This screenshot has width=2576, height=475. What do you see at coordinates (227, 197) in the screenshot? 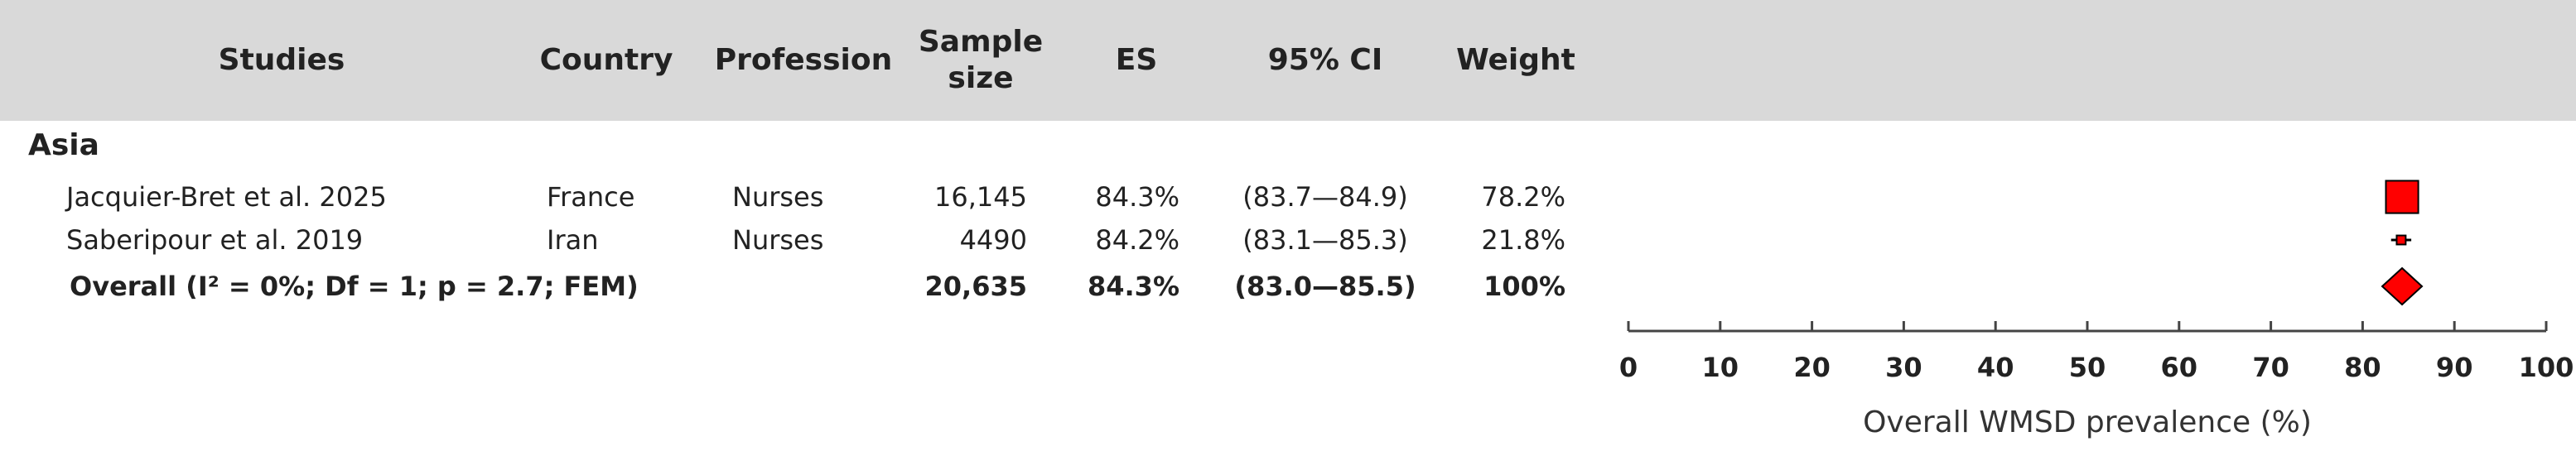
I see `study-name: Jacquier-Bret et al. 2025` at bounding box center [227, 197].